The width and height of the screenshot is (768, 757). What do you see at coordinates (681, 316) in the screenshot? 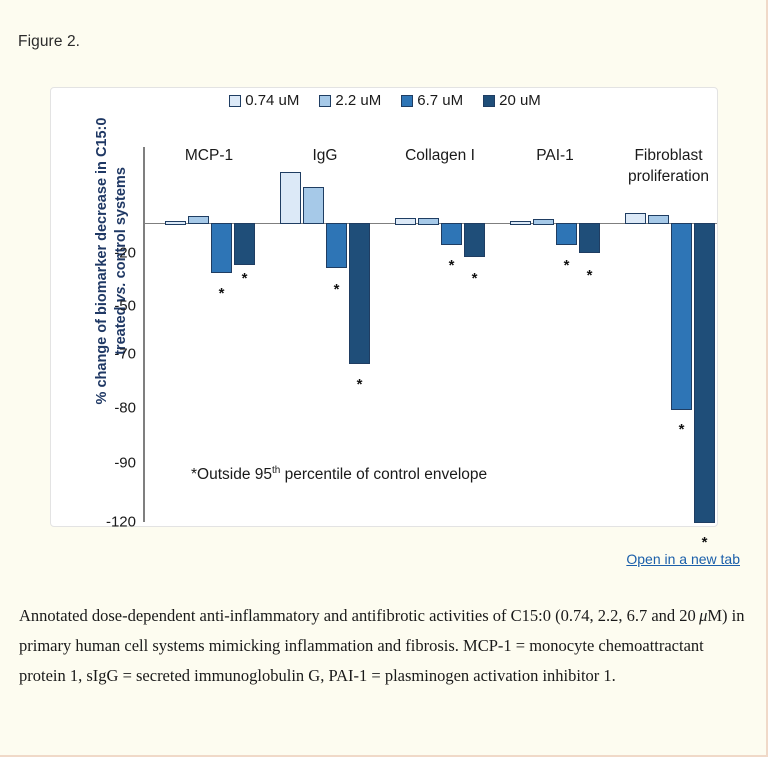
I see `bar-fibroblast-proliferation-67uM` at bounding box center [681, 316].